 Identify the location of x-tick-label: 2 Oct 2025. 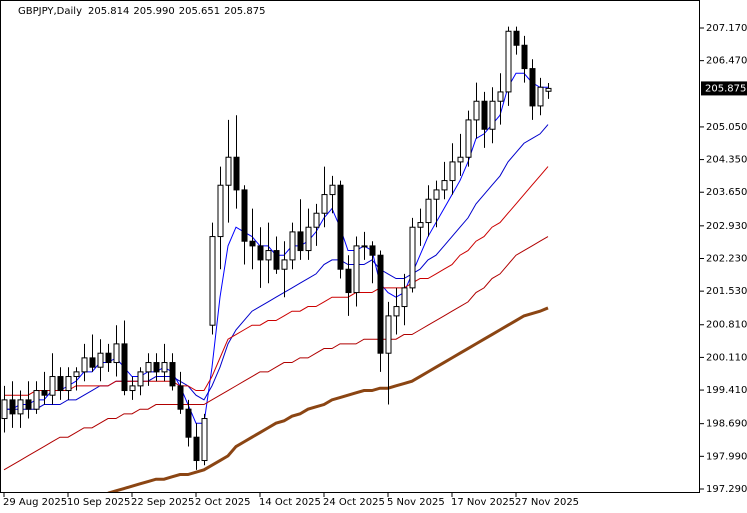
(222, 502).